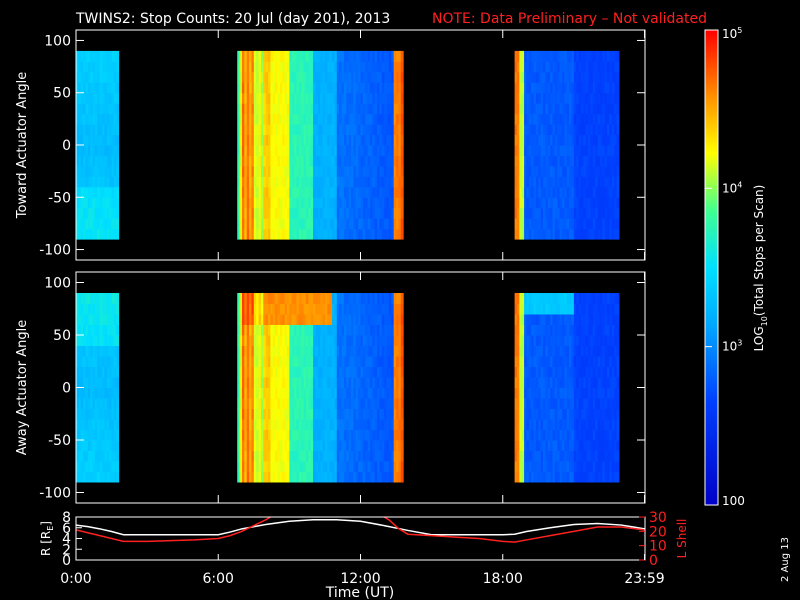 This screenshot has height=600, width=800. Describe the element at coordinates (682, 539) in the screenshot. I see `orbit-right-label: L Shell` at that location.